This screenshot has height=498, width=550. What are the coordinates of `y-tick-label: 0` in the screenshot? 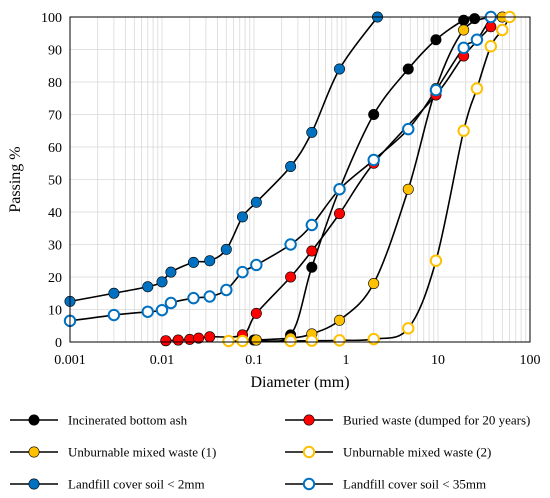 It's located at (58, 343).